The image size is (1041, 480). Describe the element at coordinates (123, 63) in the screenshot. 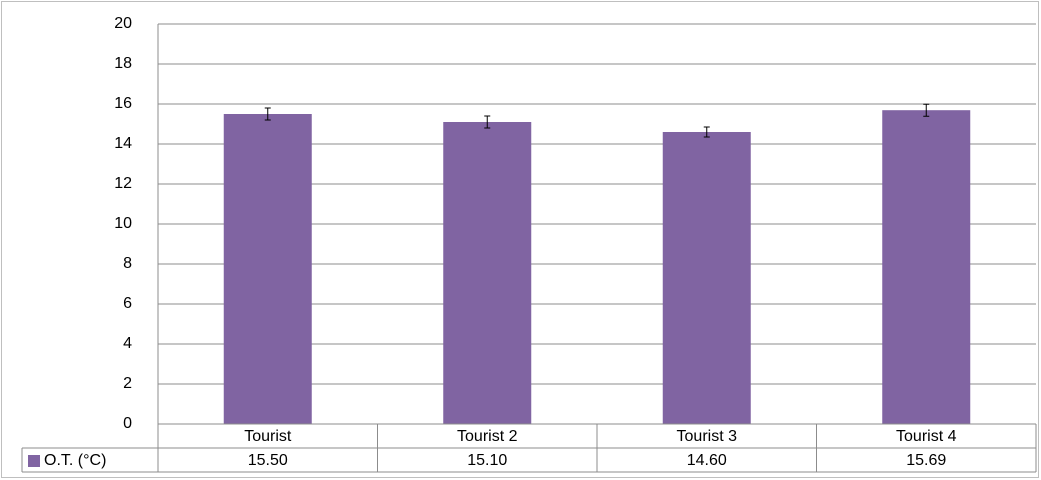

I see `y-tick-label: 18` at that location.